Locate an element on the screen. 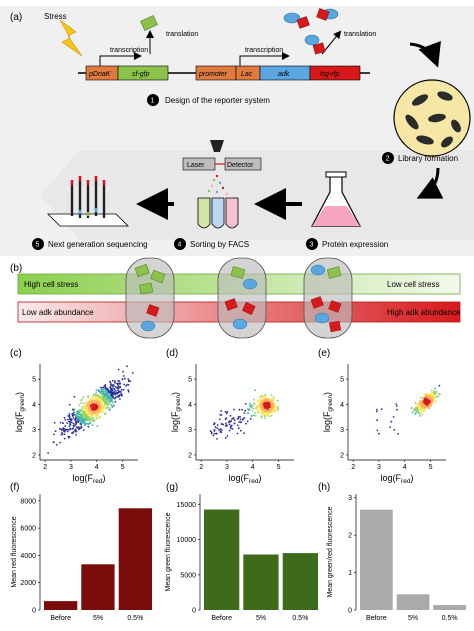  sorting-tubes is located at coordinates (218, 213).